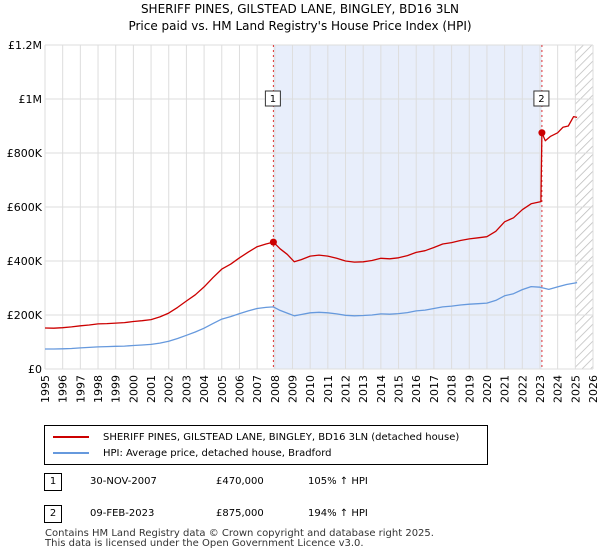 This screenshot has height=560, width=600. Describe the element at coordinates (381, 389) in the screenshot. I see `x-tick-label: 2014` at that location.